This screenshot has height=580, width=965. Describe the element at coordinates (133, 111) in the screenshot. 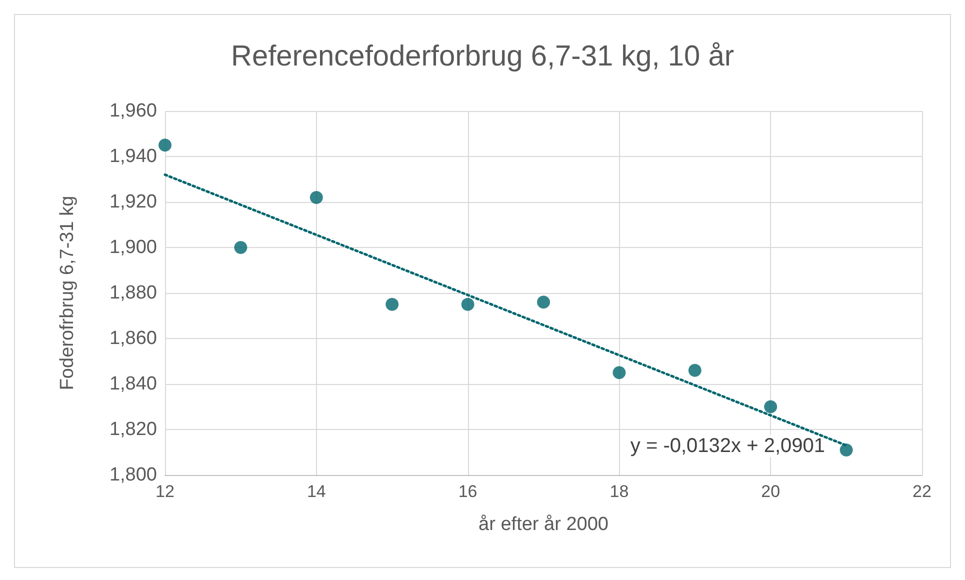

I see `y-tick-label: 1,960` at that location.